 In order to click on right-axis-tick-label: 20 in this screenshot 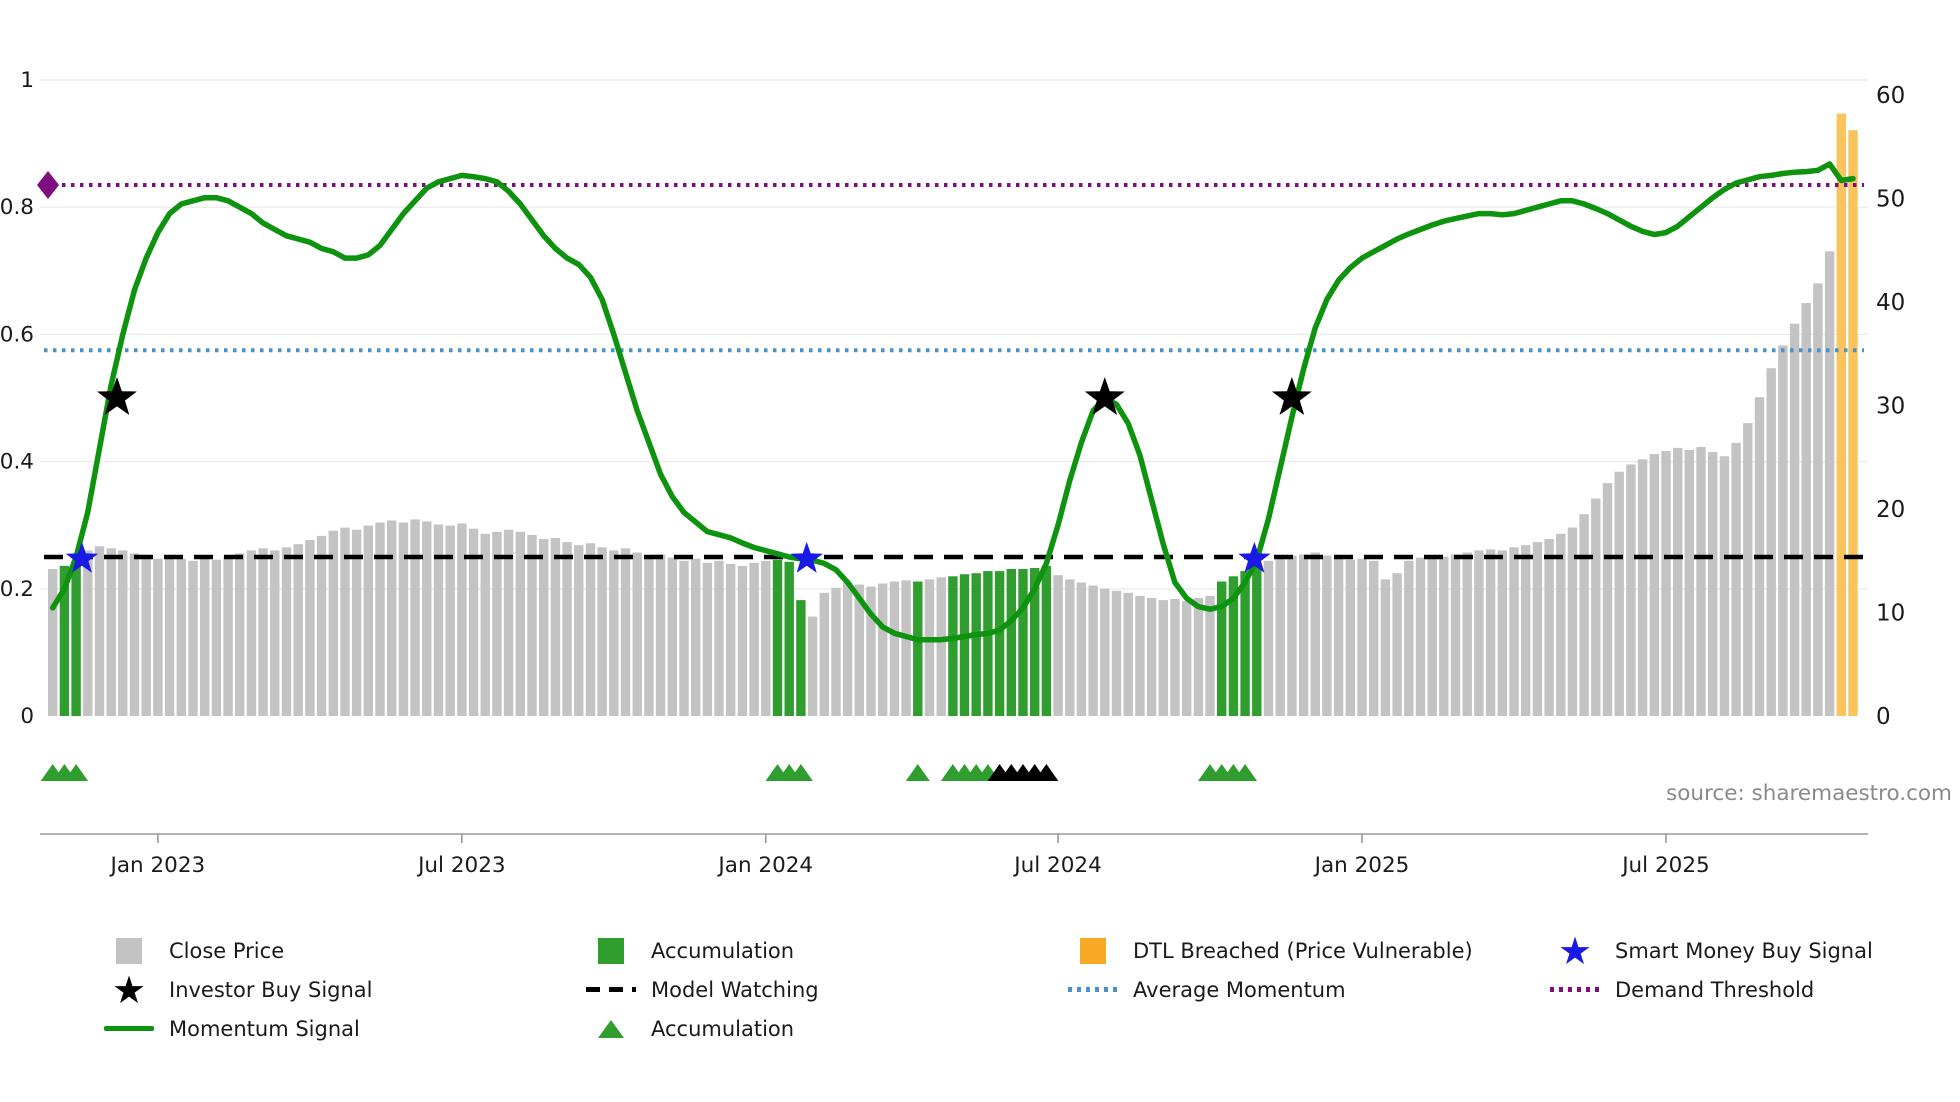, I will do `click(1890, 510)`.